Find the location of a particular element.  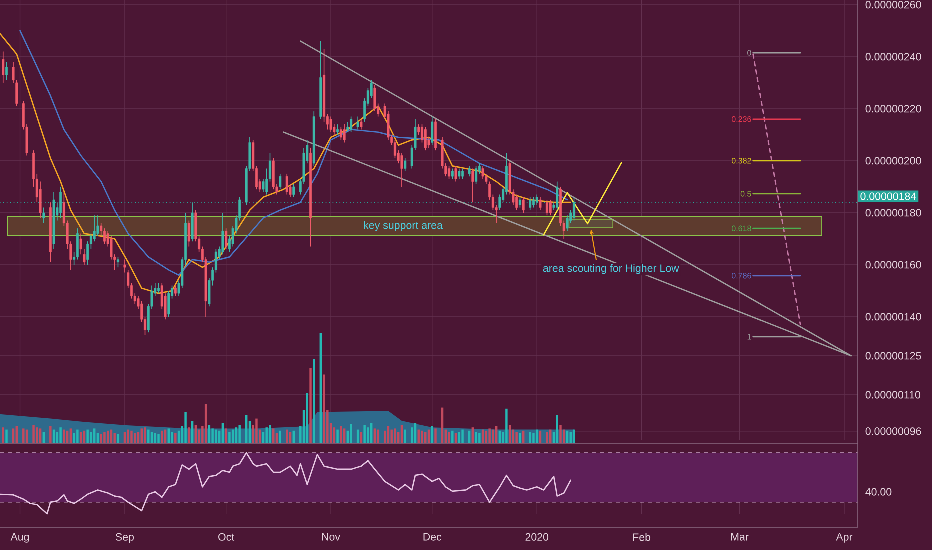

y-tick-label: 0.00000200 is located at coordinates (894, 161).